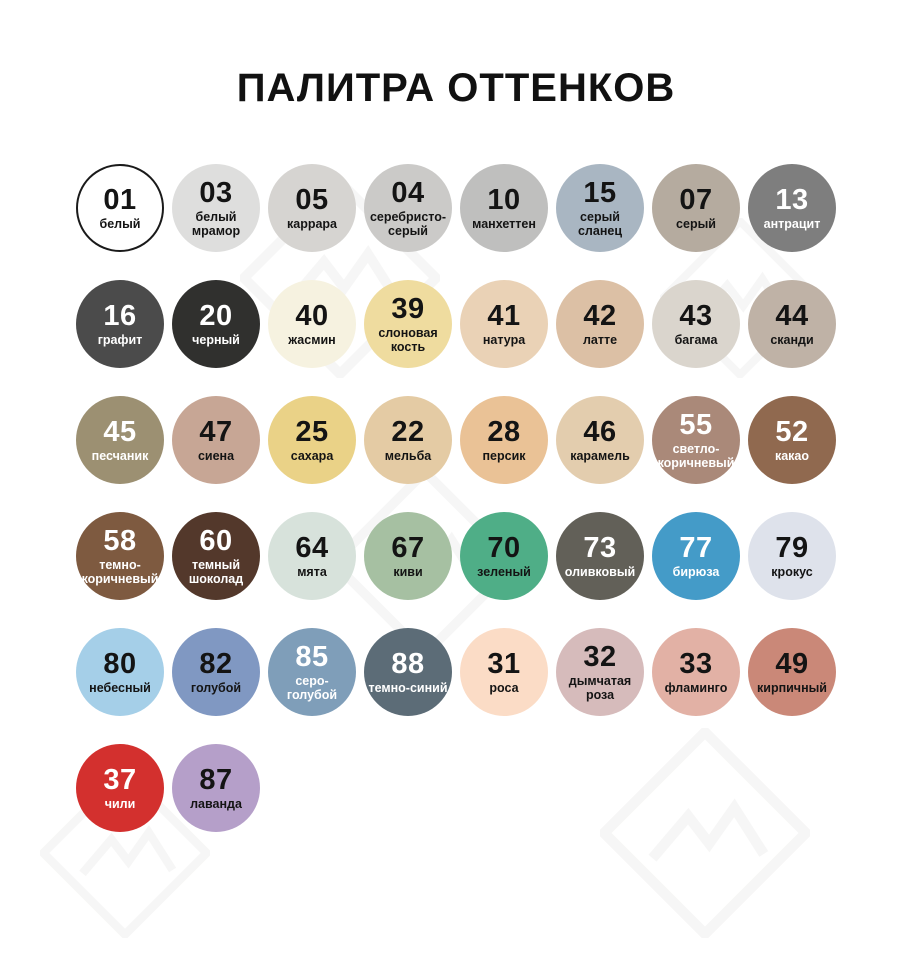  I want to click on color-swatch-43: 43 багама, so click(696, 324).